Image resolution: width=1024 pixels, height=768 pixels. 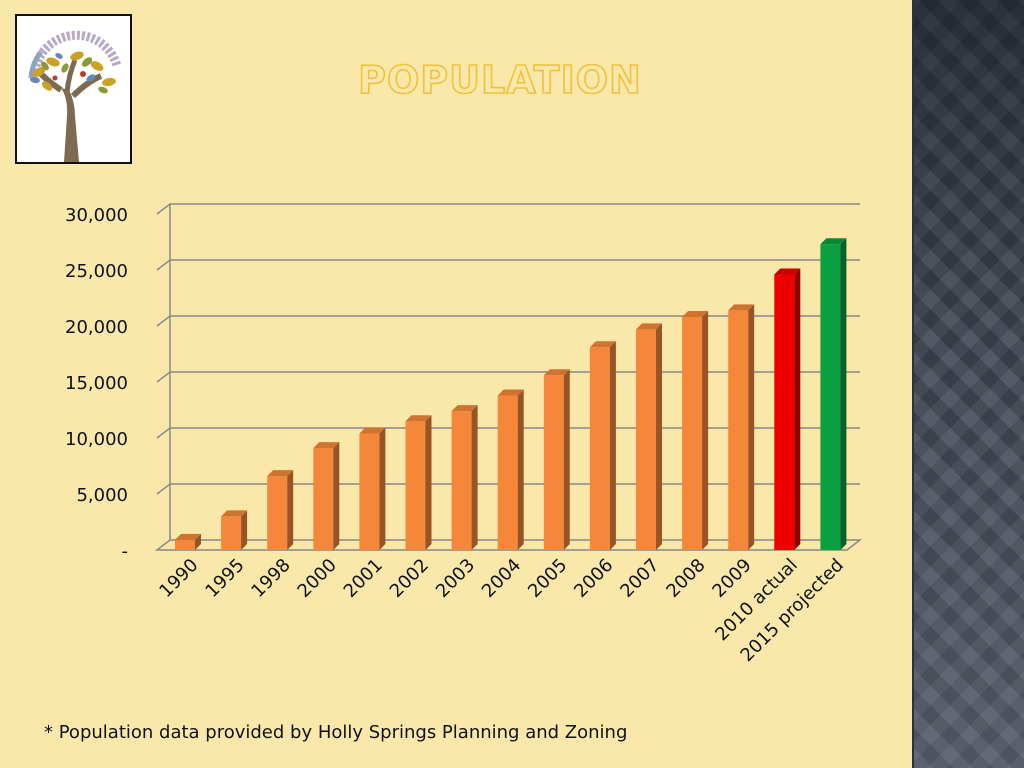 I want to click on y-tick-label: 10,000, so click(x=96, y=439).